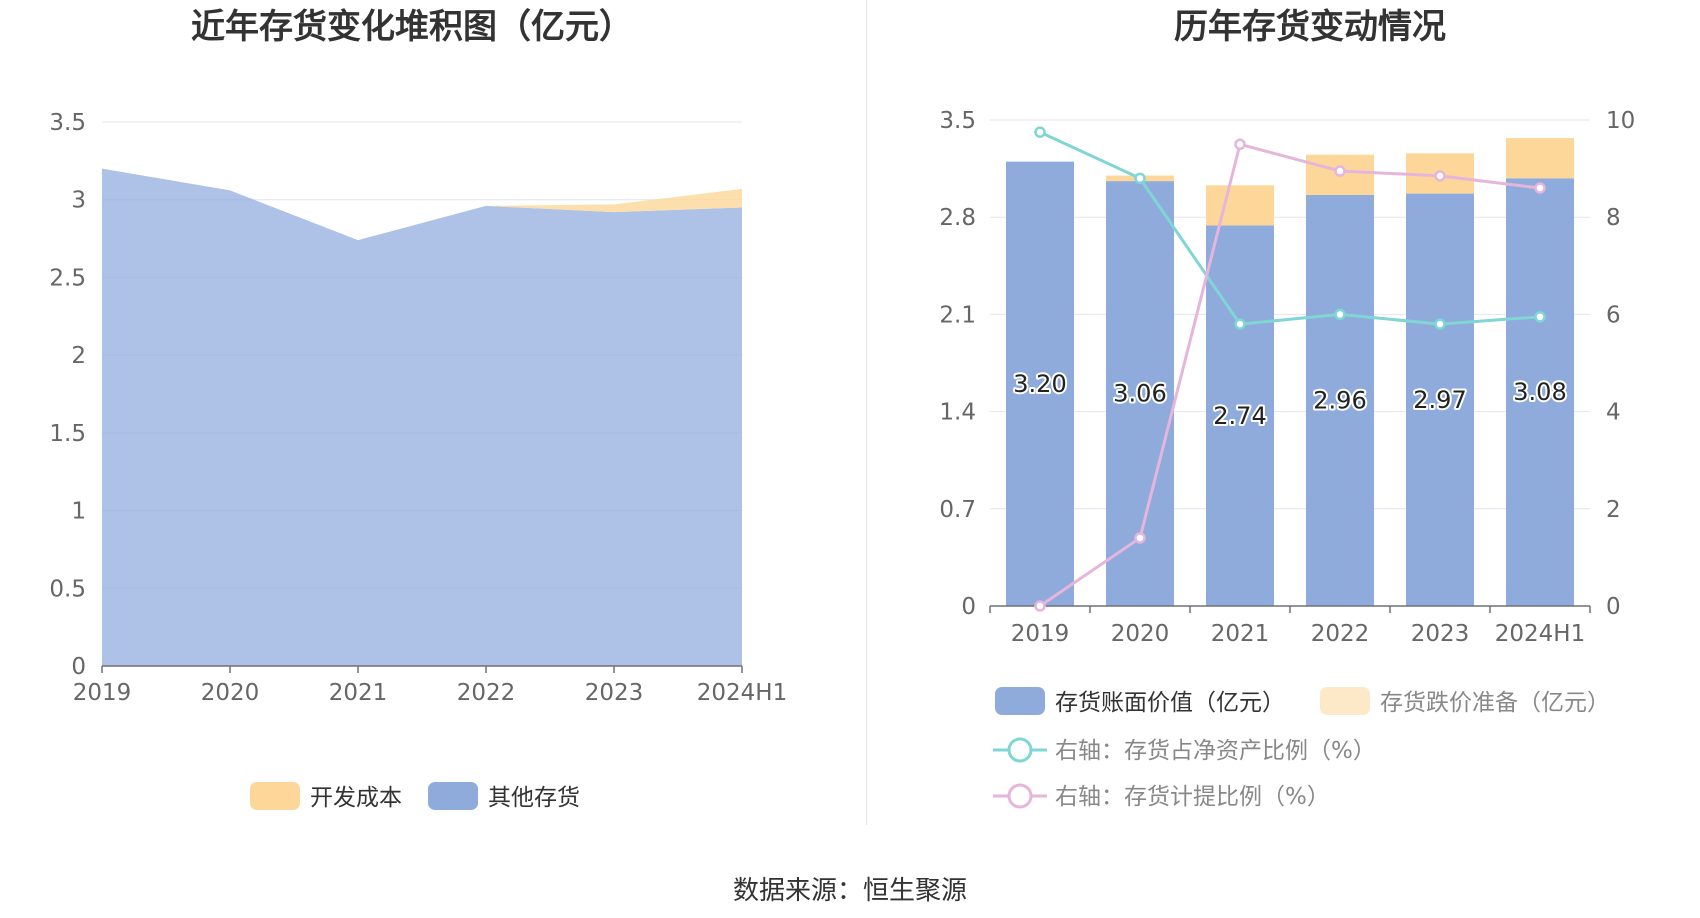 The height and width of the screenshot is (918, 1700). Describe the element at coordinates (957, 413) in the screenshot. I see `left-axis-tick-label: 1.4` at that location.